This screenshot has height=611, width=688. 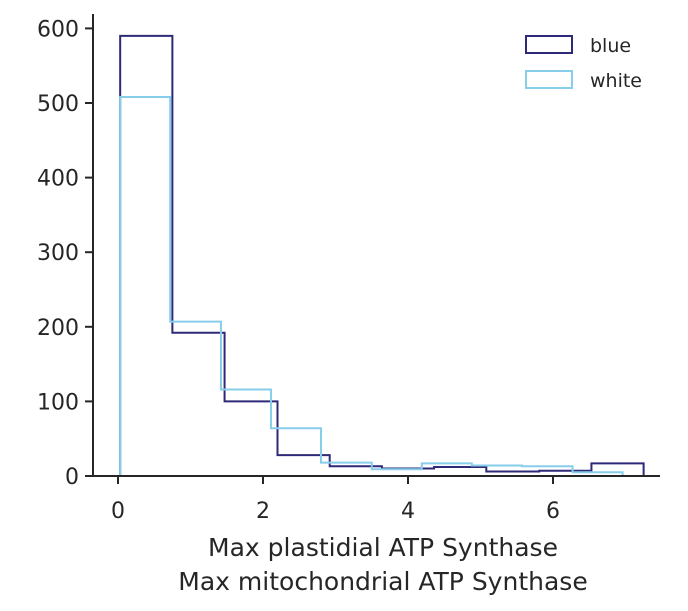 What do you see at coordinates (382, 581) in the screenshot?
I see `x-axis-label-line-2: Max mitochondrial ATP Synthase` at bounding box center [382, 581].